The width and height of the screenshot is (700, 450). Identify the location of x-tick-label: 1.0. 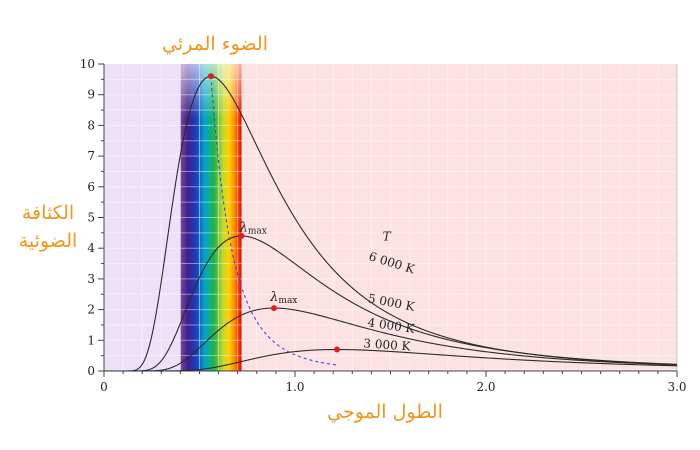
(294, 387).